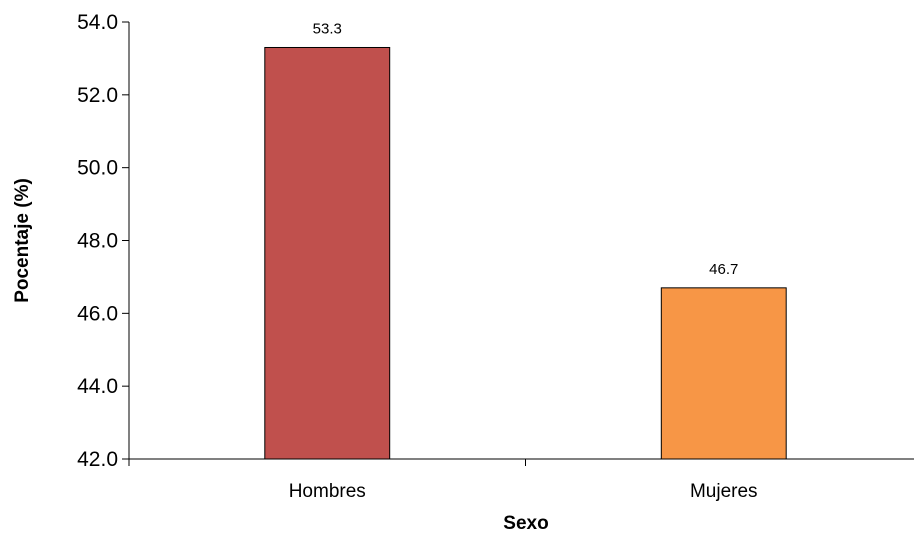 Image resolution: width=914 pixels, height=538 pixels. Describe the element at coordinates (327, 491) in the screenshot. I see `x-tick-label: Hombres` at that location.